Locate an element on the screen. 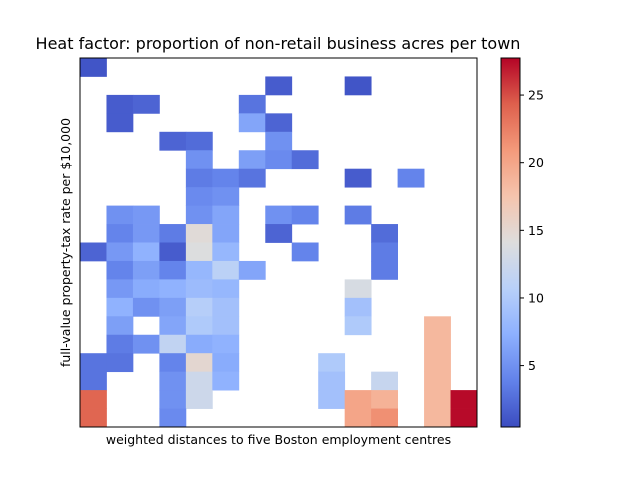 This screenshot has width=640, height=480. colorbar-tick-label: 5 is located at coordinates (532, 365).